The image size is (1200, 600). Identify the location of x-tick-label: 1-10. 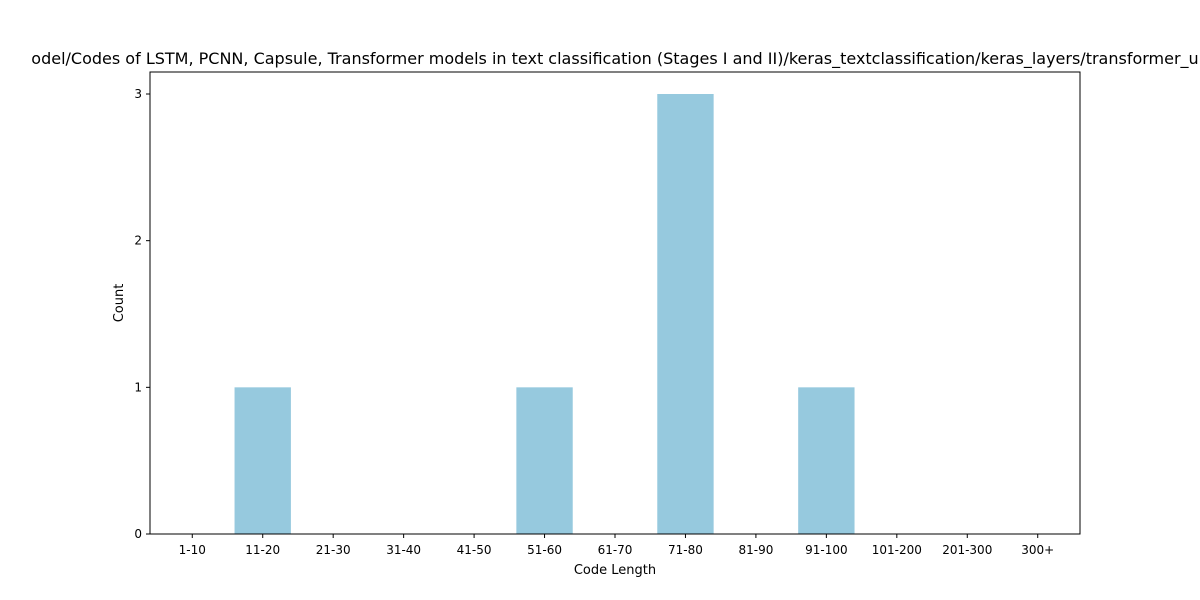
(192, 550).